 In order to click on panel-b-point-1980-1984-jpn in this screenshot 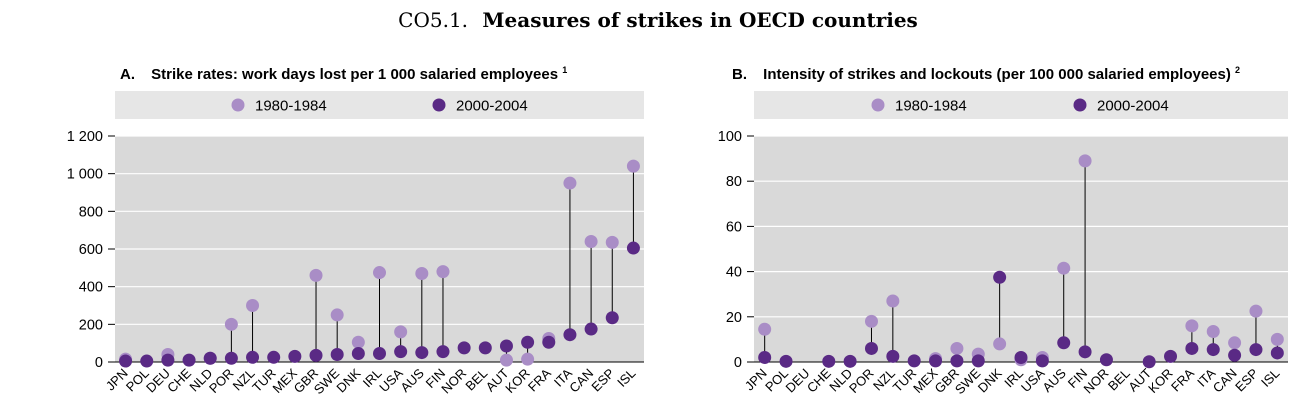, I will do `click(765, 329)`.